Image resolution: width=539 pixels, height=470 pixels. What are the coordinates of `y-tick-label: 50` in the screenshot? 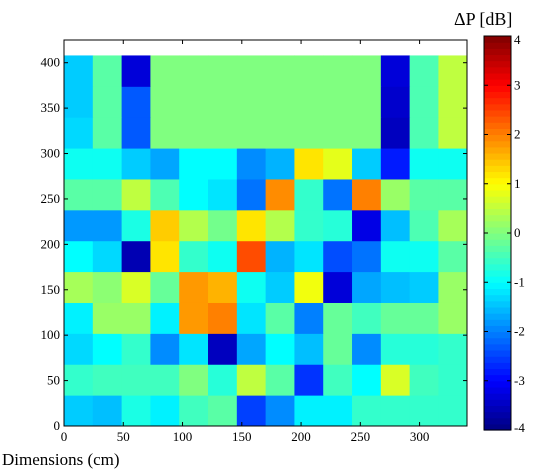 It's located at (53, 380).